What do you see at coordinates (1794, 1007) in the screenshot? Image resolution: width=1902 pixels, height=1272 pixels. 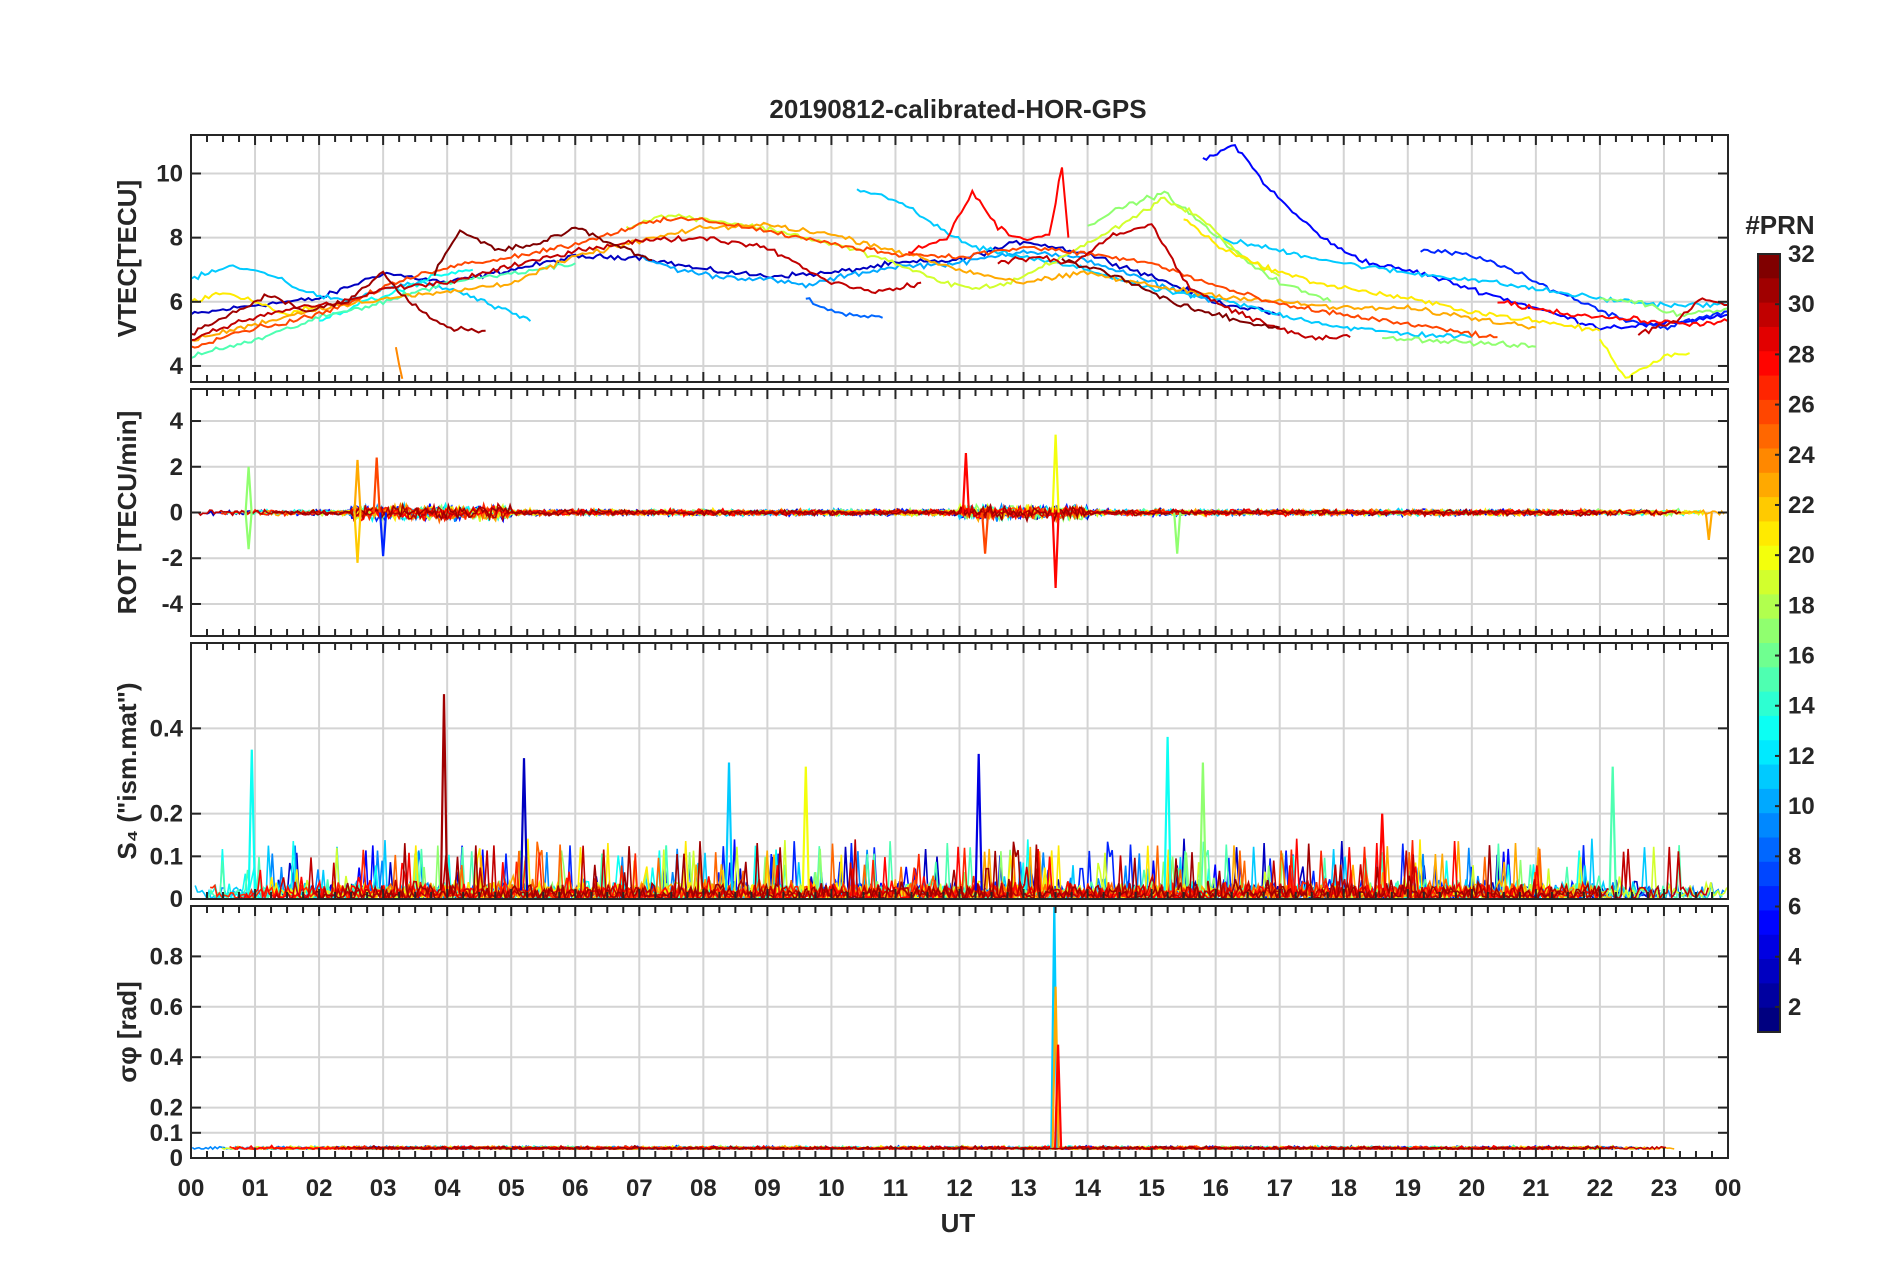 I see `colorbar-tick-label: 2` at bounding box center [1794, 1007].